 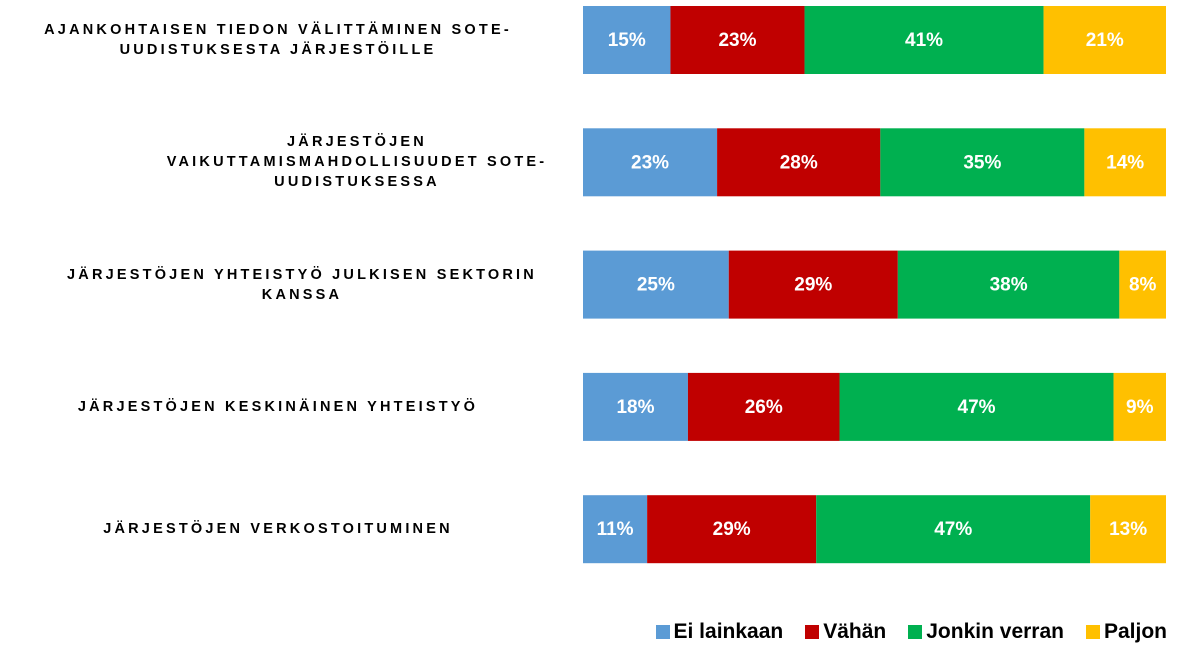 I want to click on data-label: 9%, so click(x=1140, y=407).